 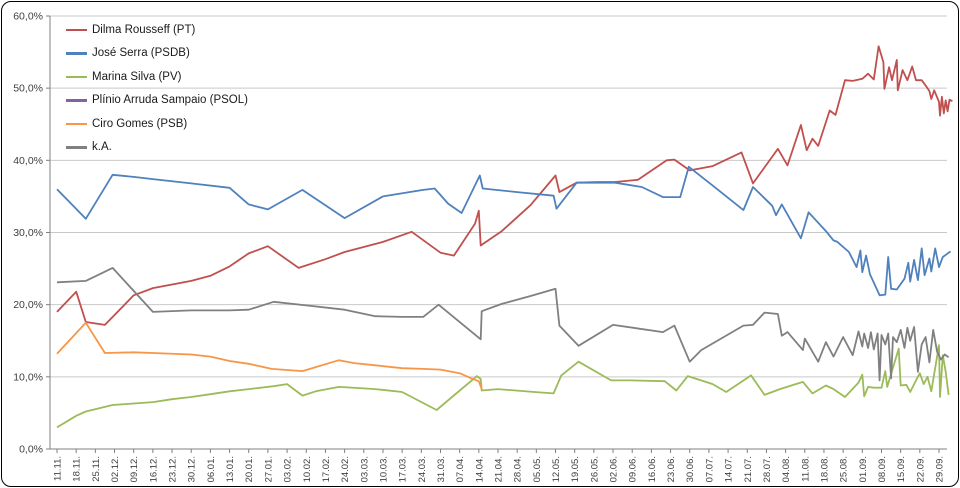 What do you see at coordinates (28, 305) in the screenshot?
I see `y-tick-label: 20,0%` at bounding box center [28, 305].